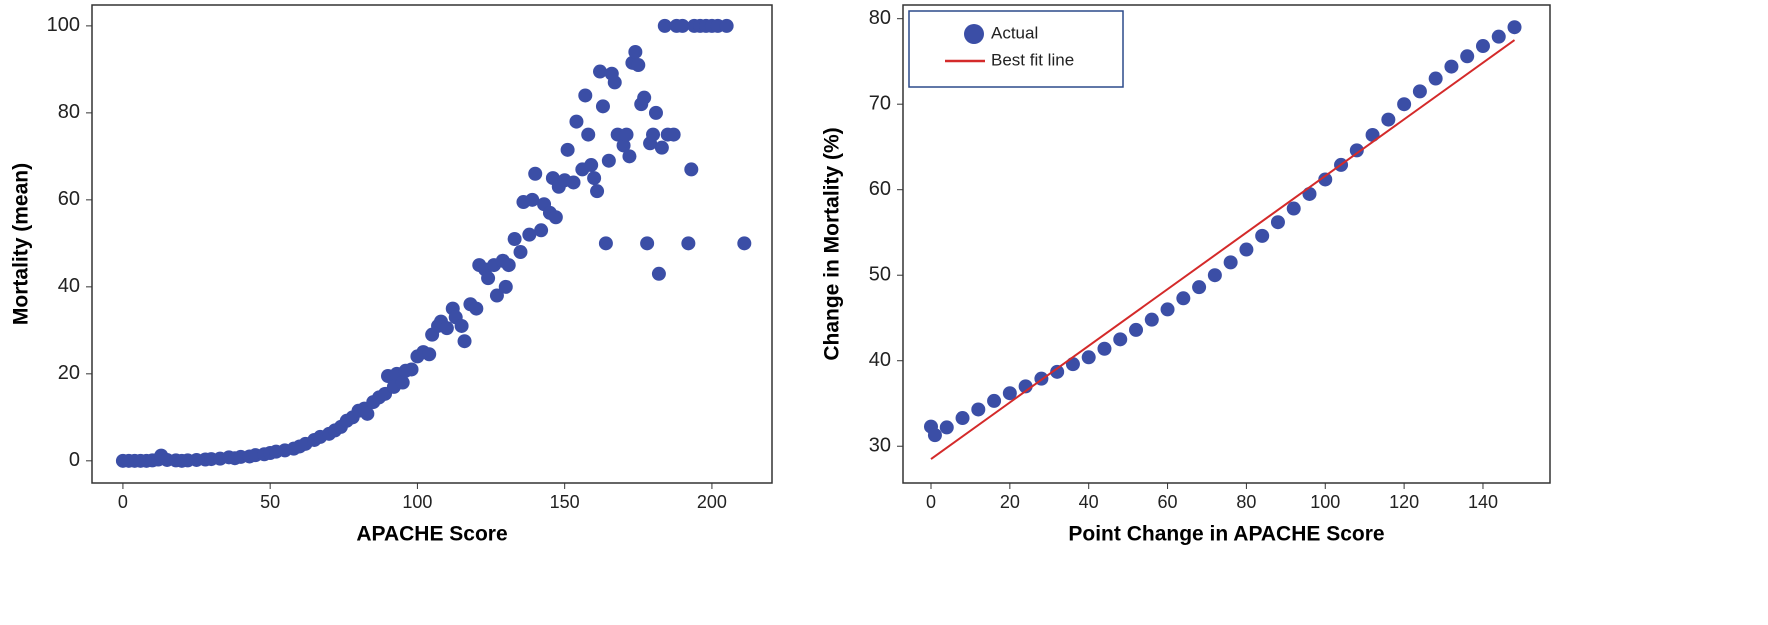 The image size is (1768, 625). What do you see at coordinates (565, 502) in the screenshot?
I see `x-tick-label: 150` at bounding box center [565, 502].